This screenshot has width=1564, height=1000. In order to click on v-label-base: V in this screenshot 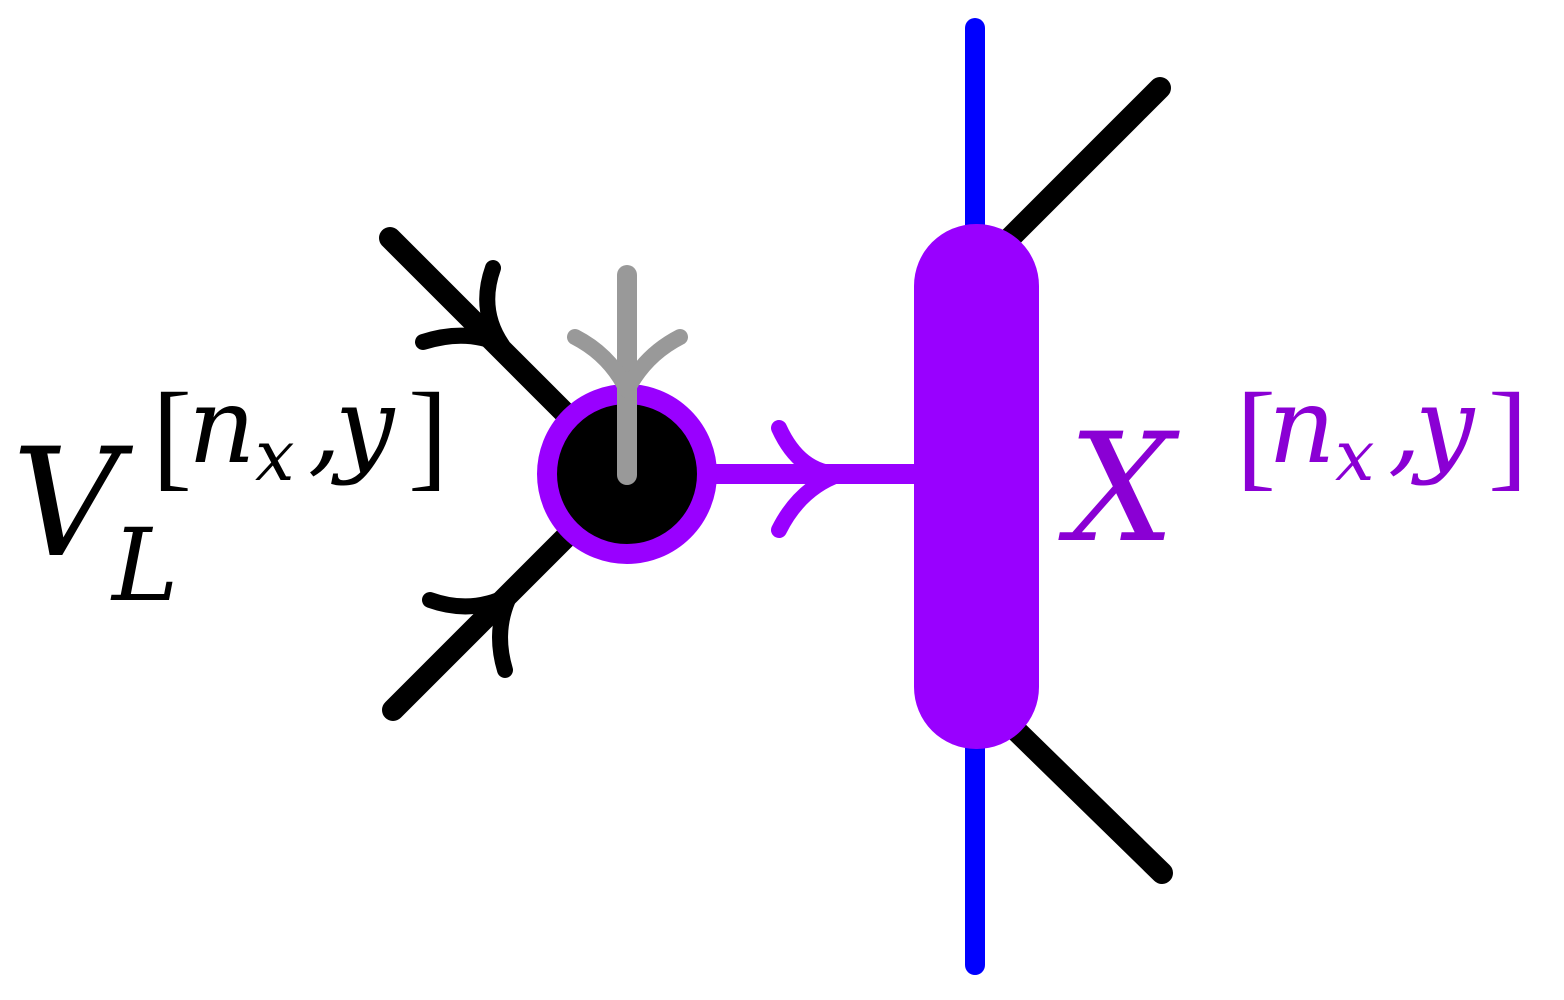, I will do `click(73, 504)`.